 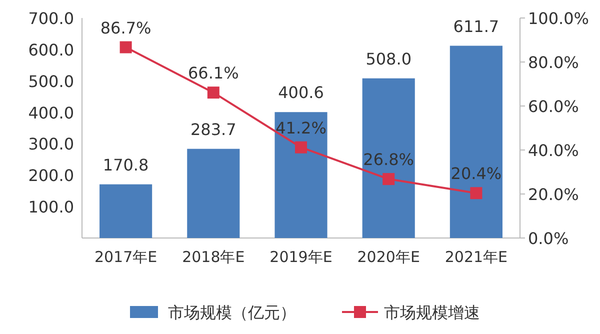 What do you see at coordinates (553, 194) in the screenshot?
I see `y2-tick-label: 20.0%` at bounding box center [553, 194].